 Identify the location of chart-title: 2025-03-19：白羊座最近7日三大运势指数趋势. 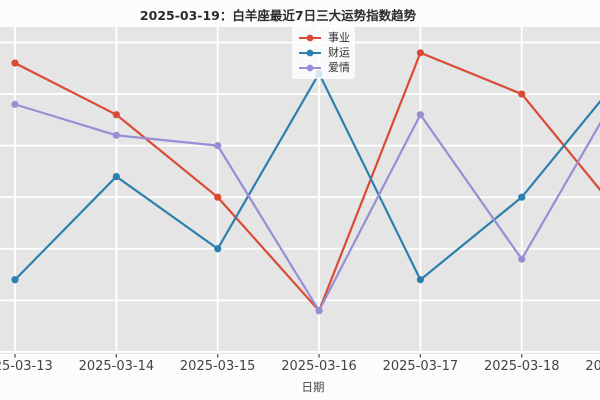
(278, 15).